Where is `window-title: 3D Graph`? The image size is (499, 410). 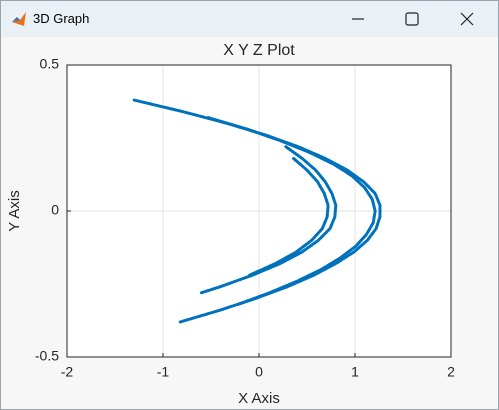
window-title: 3D Graph is located at coordinates (61, 18).